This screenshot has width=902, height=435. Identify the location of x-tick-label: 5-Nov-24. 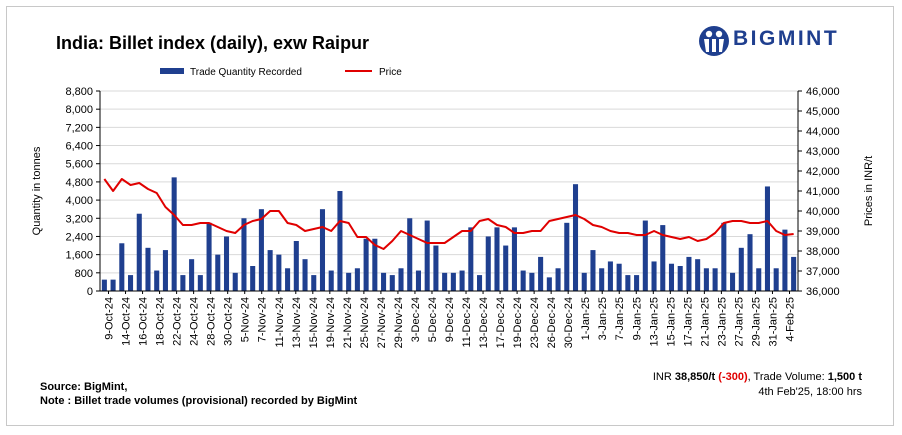
(246, 319).